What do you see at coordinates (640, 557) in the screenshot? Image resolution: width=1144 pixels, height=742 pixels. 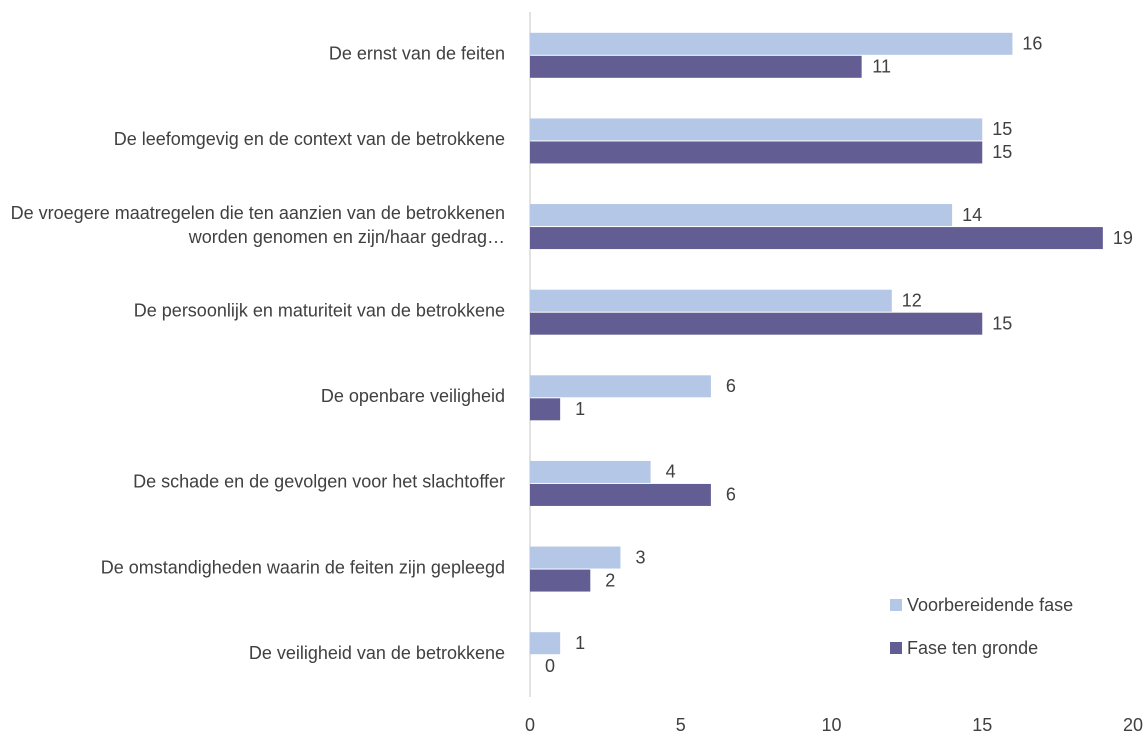 I see `data-label: 3` at bounding box center [640, 557].